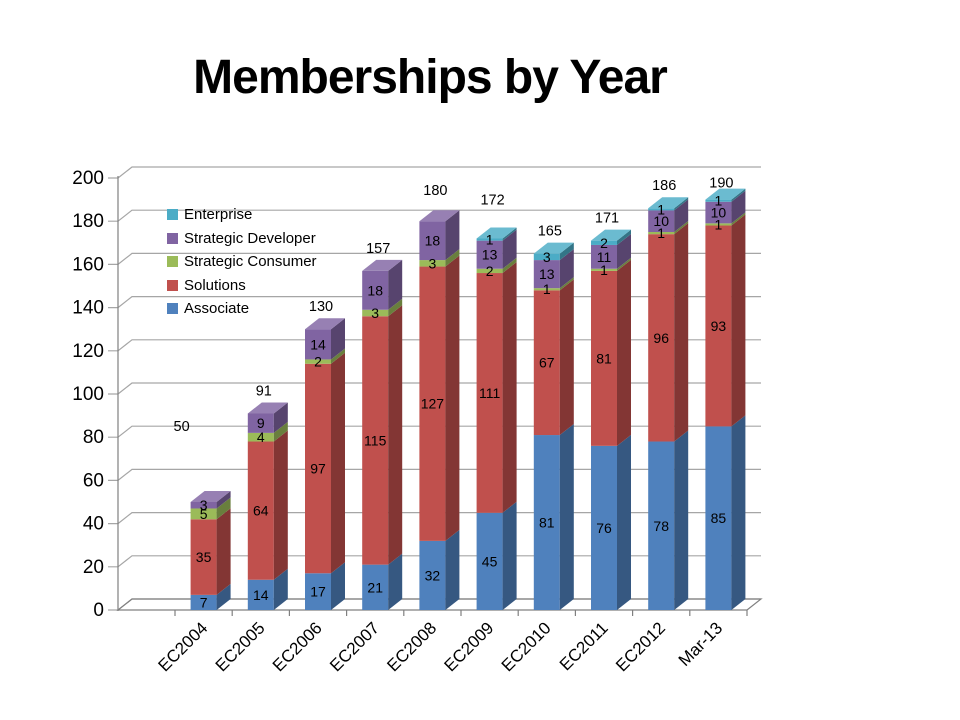 This screenshot has height=720, width=960. Describe the element at coordinates (411, 646) in the screenshot. I see `category-label: EC2008` at that location.